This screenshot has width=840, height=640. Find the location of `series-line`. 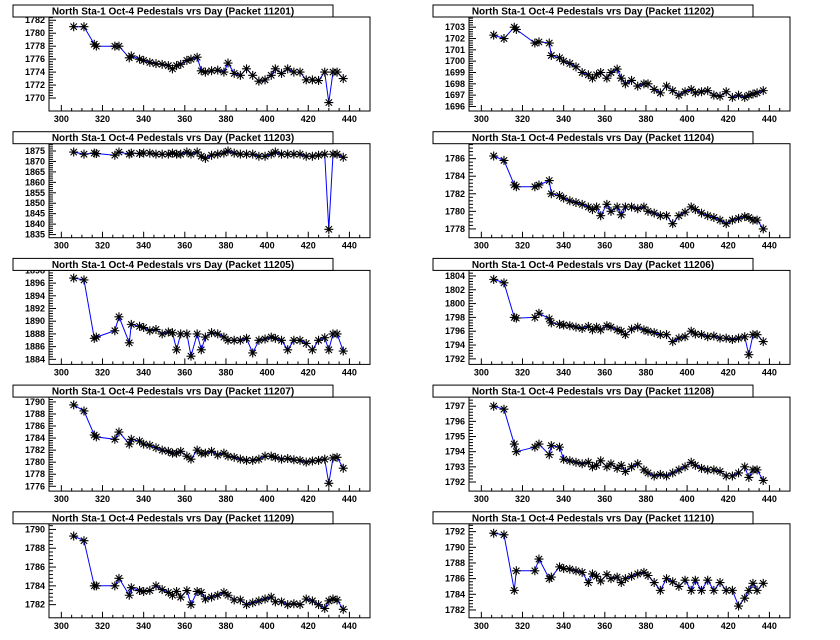

series-line is located at coordinates (628, 192).